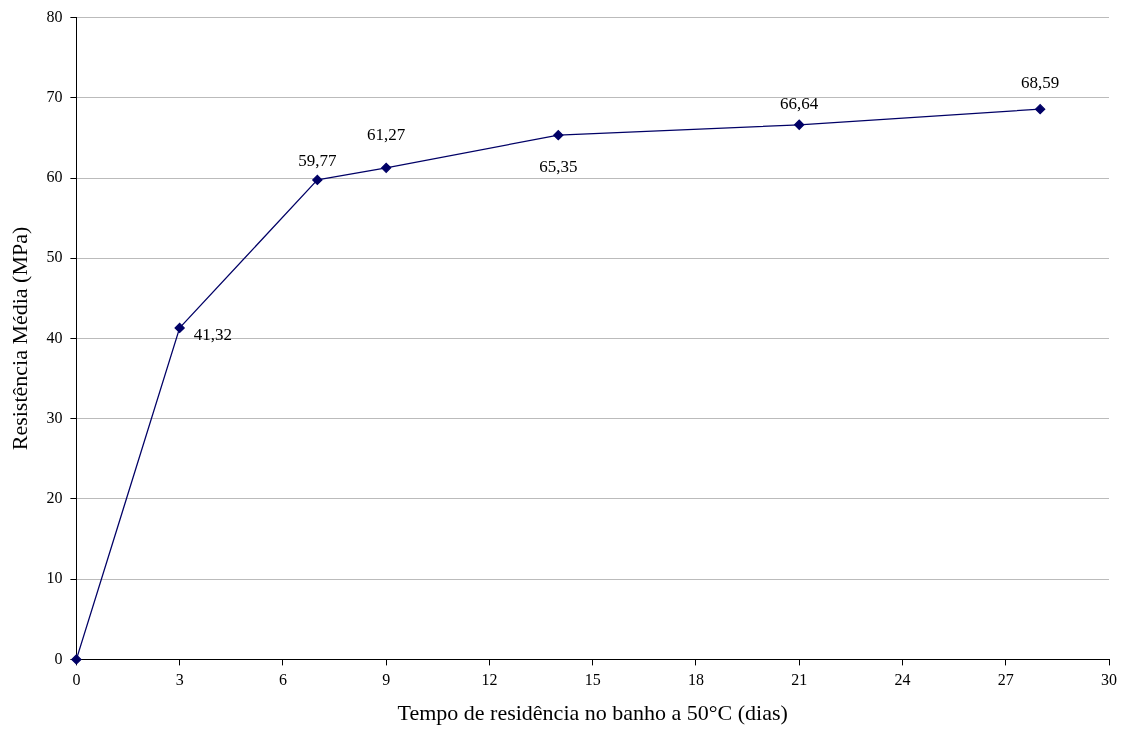 Image resolution: width=1129 pixels, height=735 pixels. I want to click on x-tick-label: 27, so click(1005, 680).